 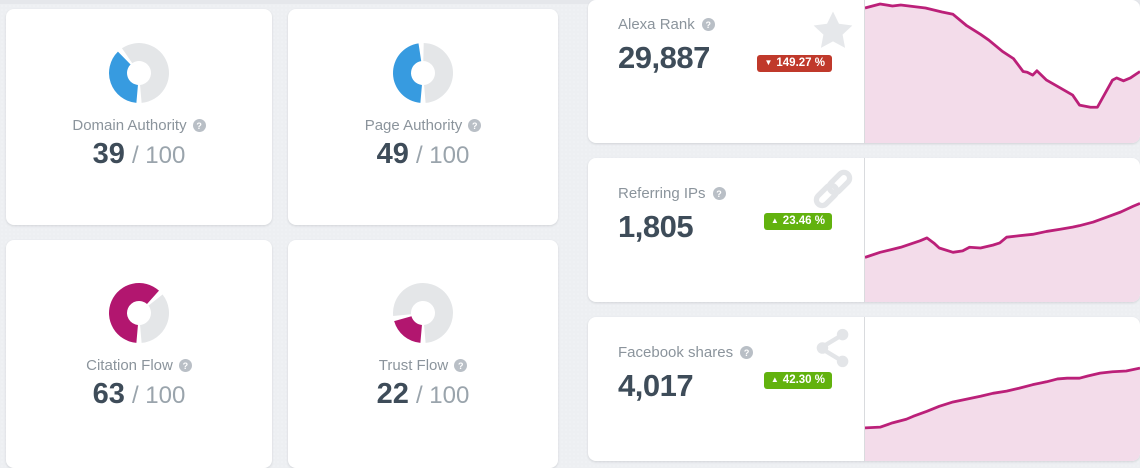 I want to click on gauge-score: 39 / 100, so click(x=139, y=154).